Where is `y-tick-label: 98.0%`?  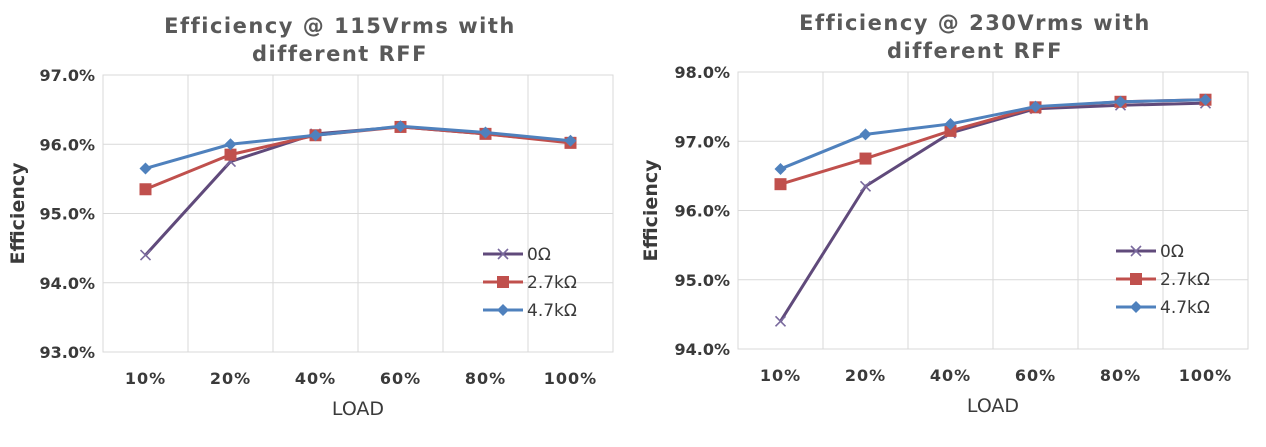
y-tick-label: 98.0% is located at coordinates (702, 72).